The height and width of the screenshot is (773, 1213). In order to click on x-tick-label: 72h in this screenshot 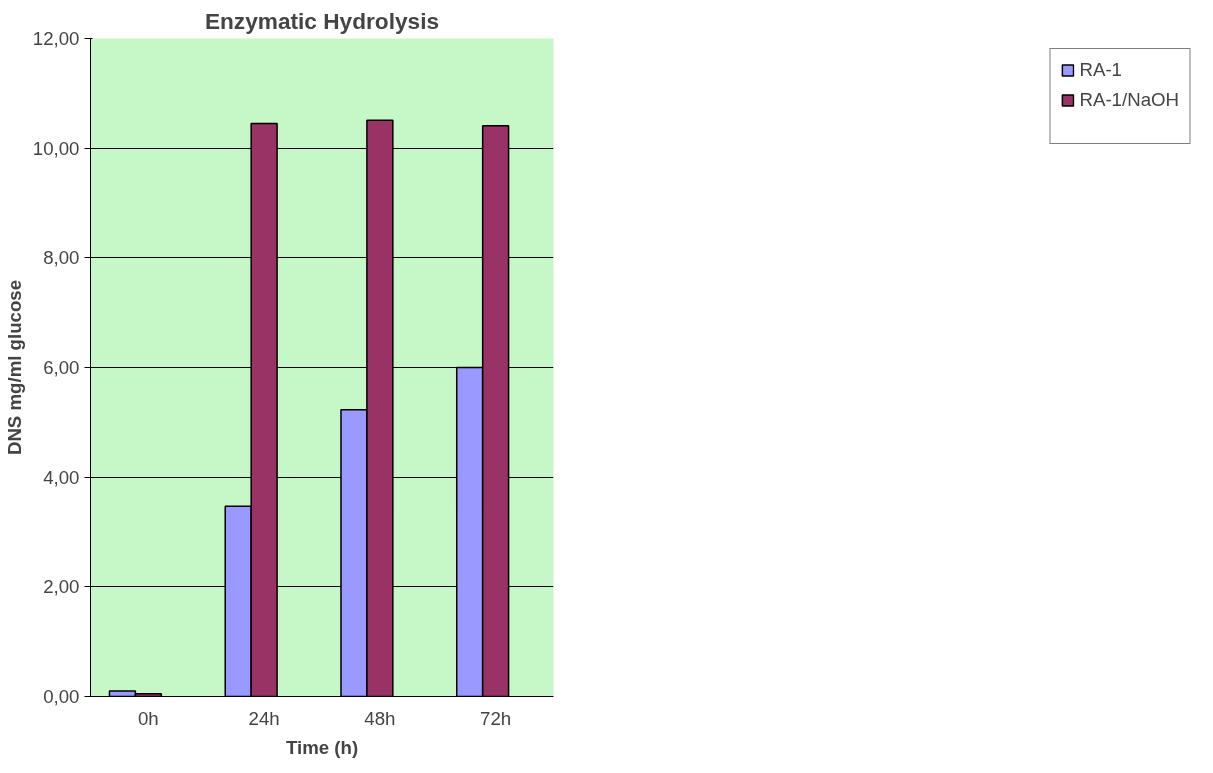, I will do `click(496, 718)`.